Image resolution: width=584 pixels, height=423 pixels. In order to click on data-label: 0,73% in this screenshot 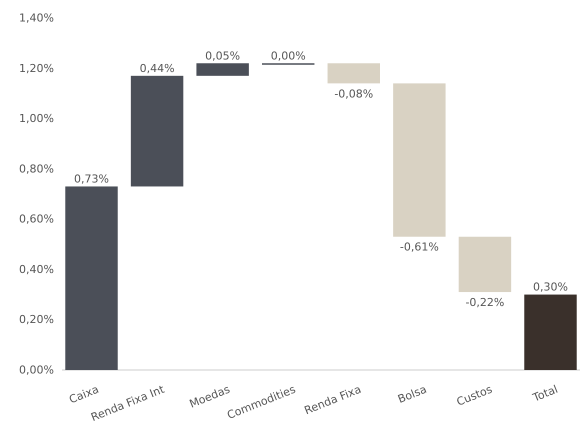, I will do `click(91, 179)`.